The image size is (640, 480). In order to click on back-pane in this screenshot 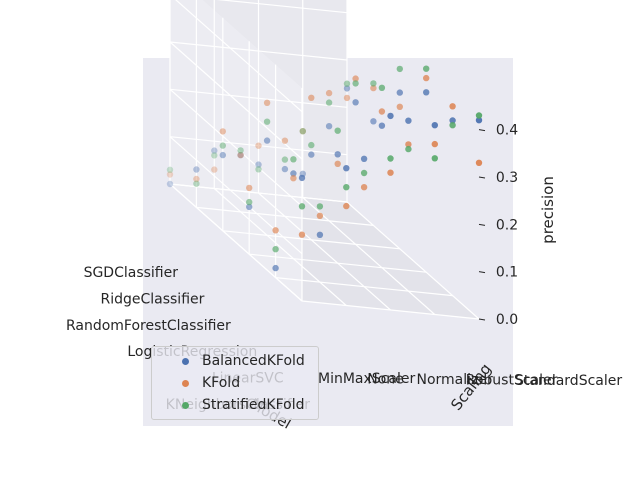, I will do `click(236, 150)`.